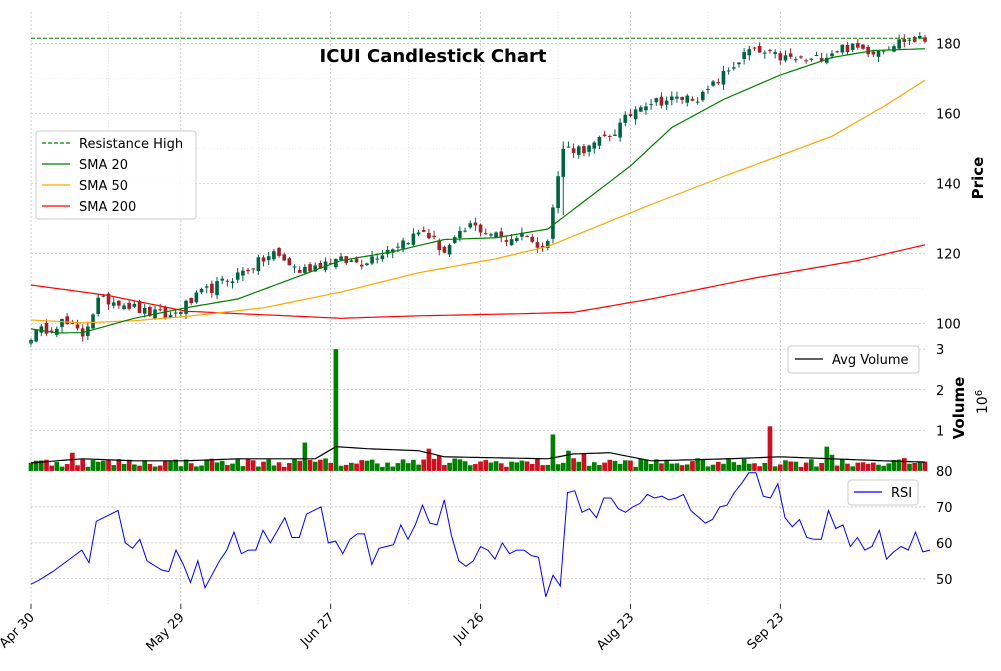 This screenshot has height=671, width=1001. I want to click on price-ytick-label: 100, so click(948, 325).